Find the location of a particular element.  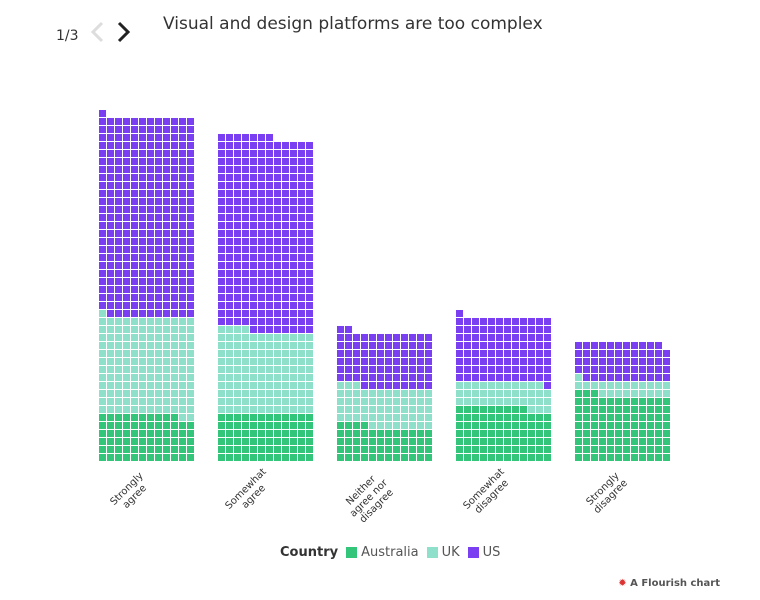

legend-label: UK is located at coordinates (450, 552).